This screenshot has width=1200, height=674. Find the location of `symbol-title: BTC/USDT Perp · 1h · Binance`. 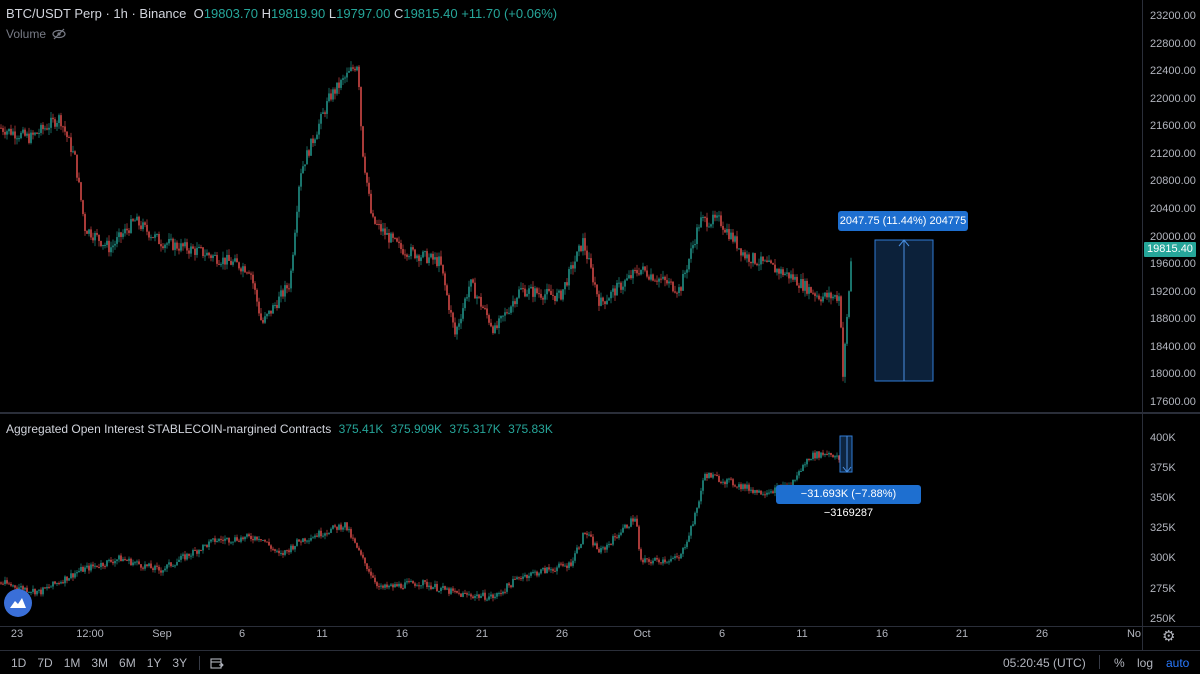

symbol-title: BTC/USDT Perp · 1h · Binance is located at coordinates (96, 13).